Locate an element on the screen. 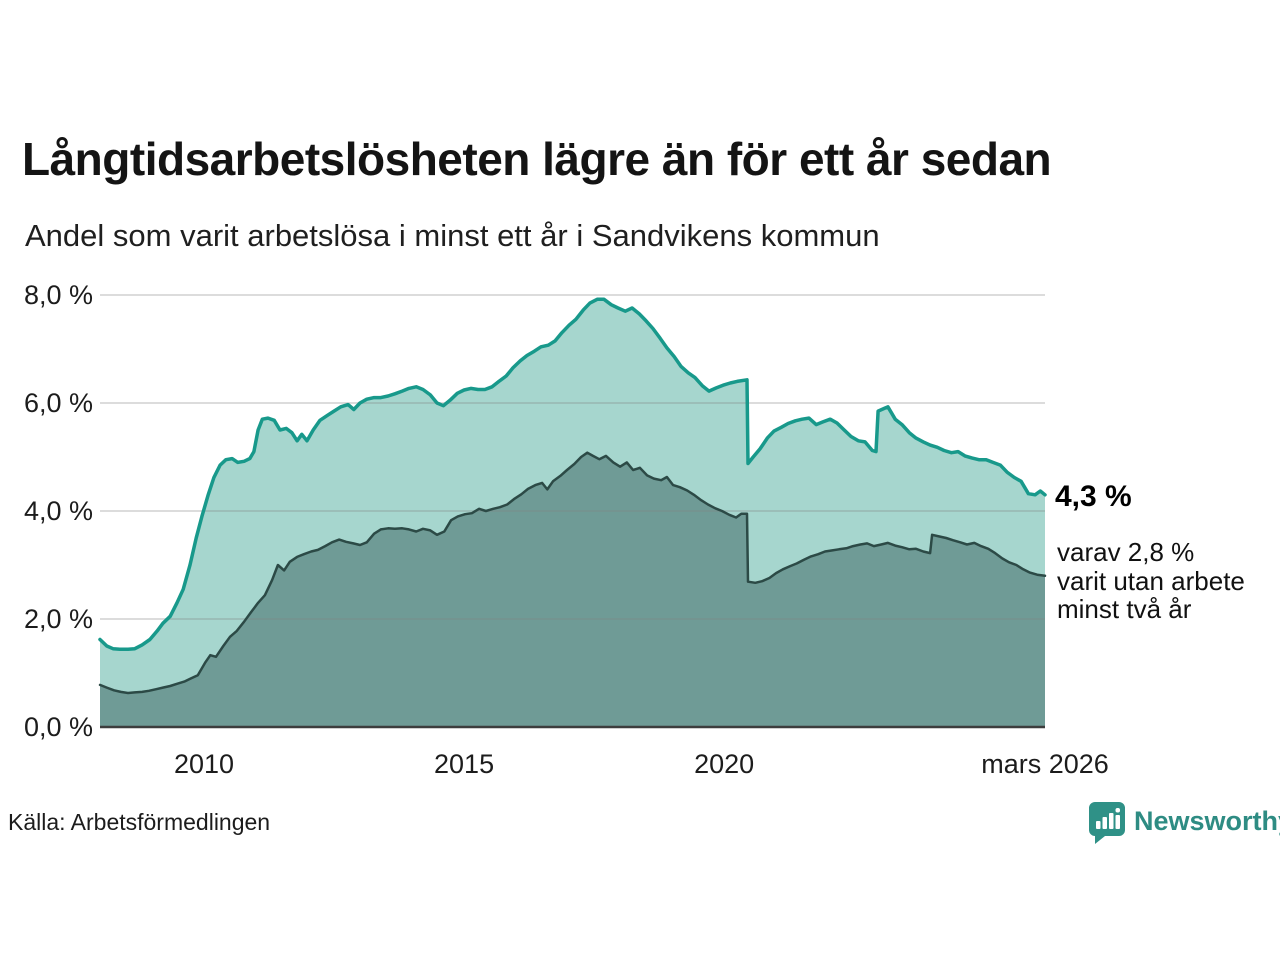 The height and width of the screenshot is (960, 1280). annotation-line-2: varit utan arbete is located at coordinates (1151, 580).